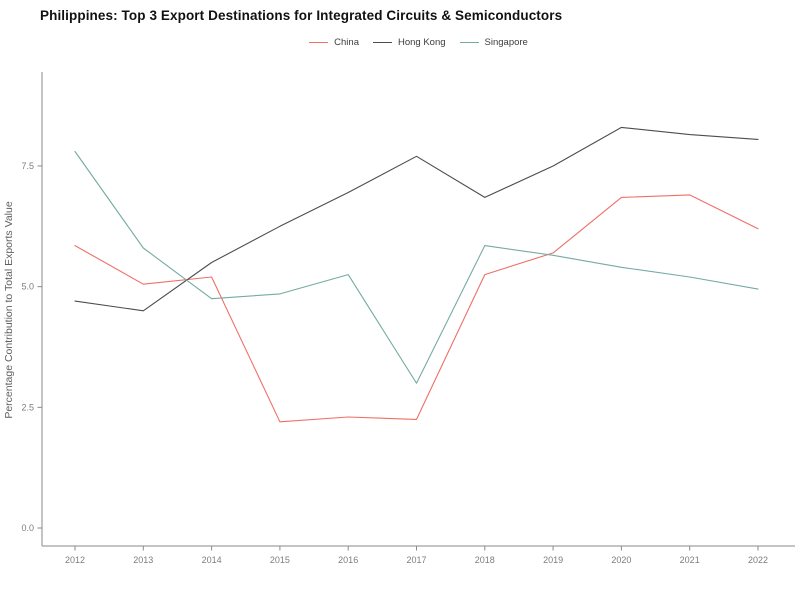 The width and height of the screenshot is (800, 589). What do you see at coordinates (421, 42) in the screenshot?
I see `legend-label: Hong Kong` at bounding box center [421, 42].